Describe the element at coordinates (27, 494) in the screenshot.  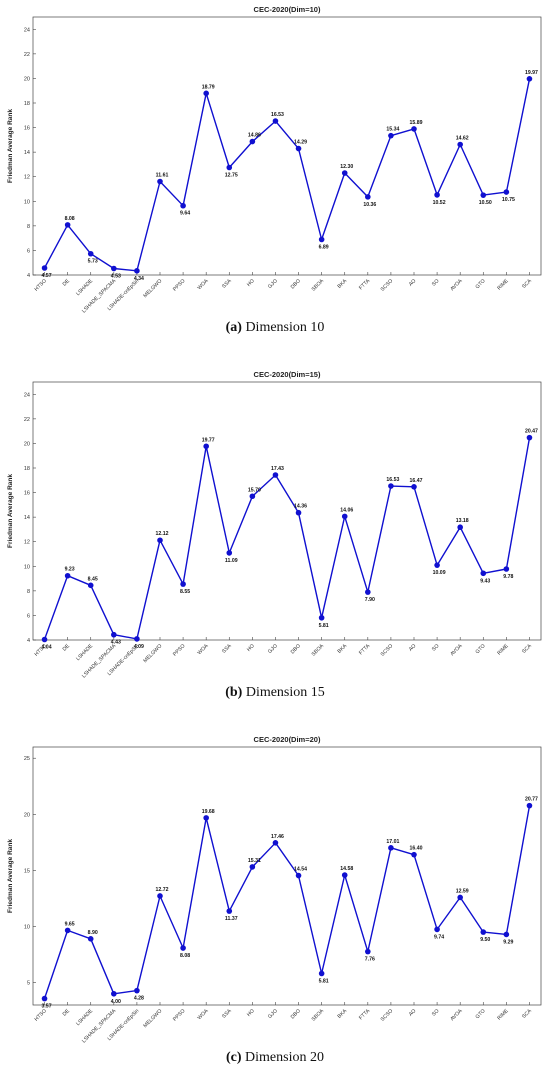
I see `y-tick-label: 16` at that location.